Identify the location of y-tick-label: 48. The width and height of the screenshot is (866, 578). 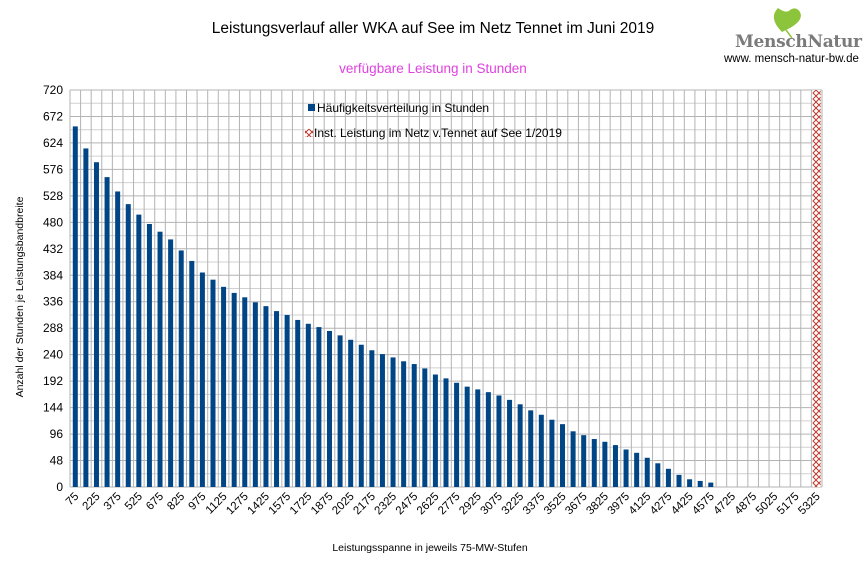
(57, 461).